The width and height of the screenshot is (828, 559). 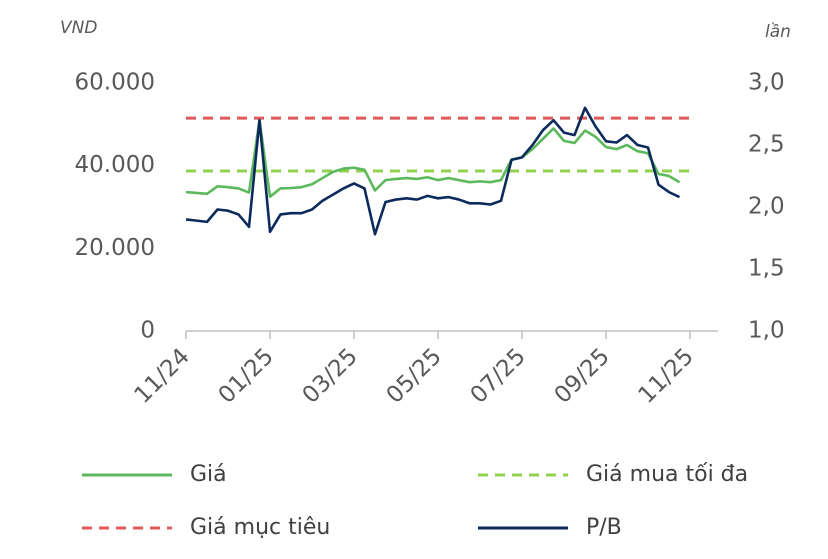 What do you see at coordinates (582, 375) in the screenshot?
I see `x-tick-label: 09/25` at bounding box center [582, 375].